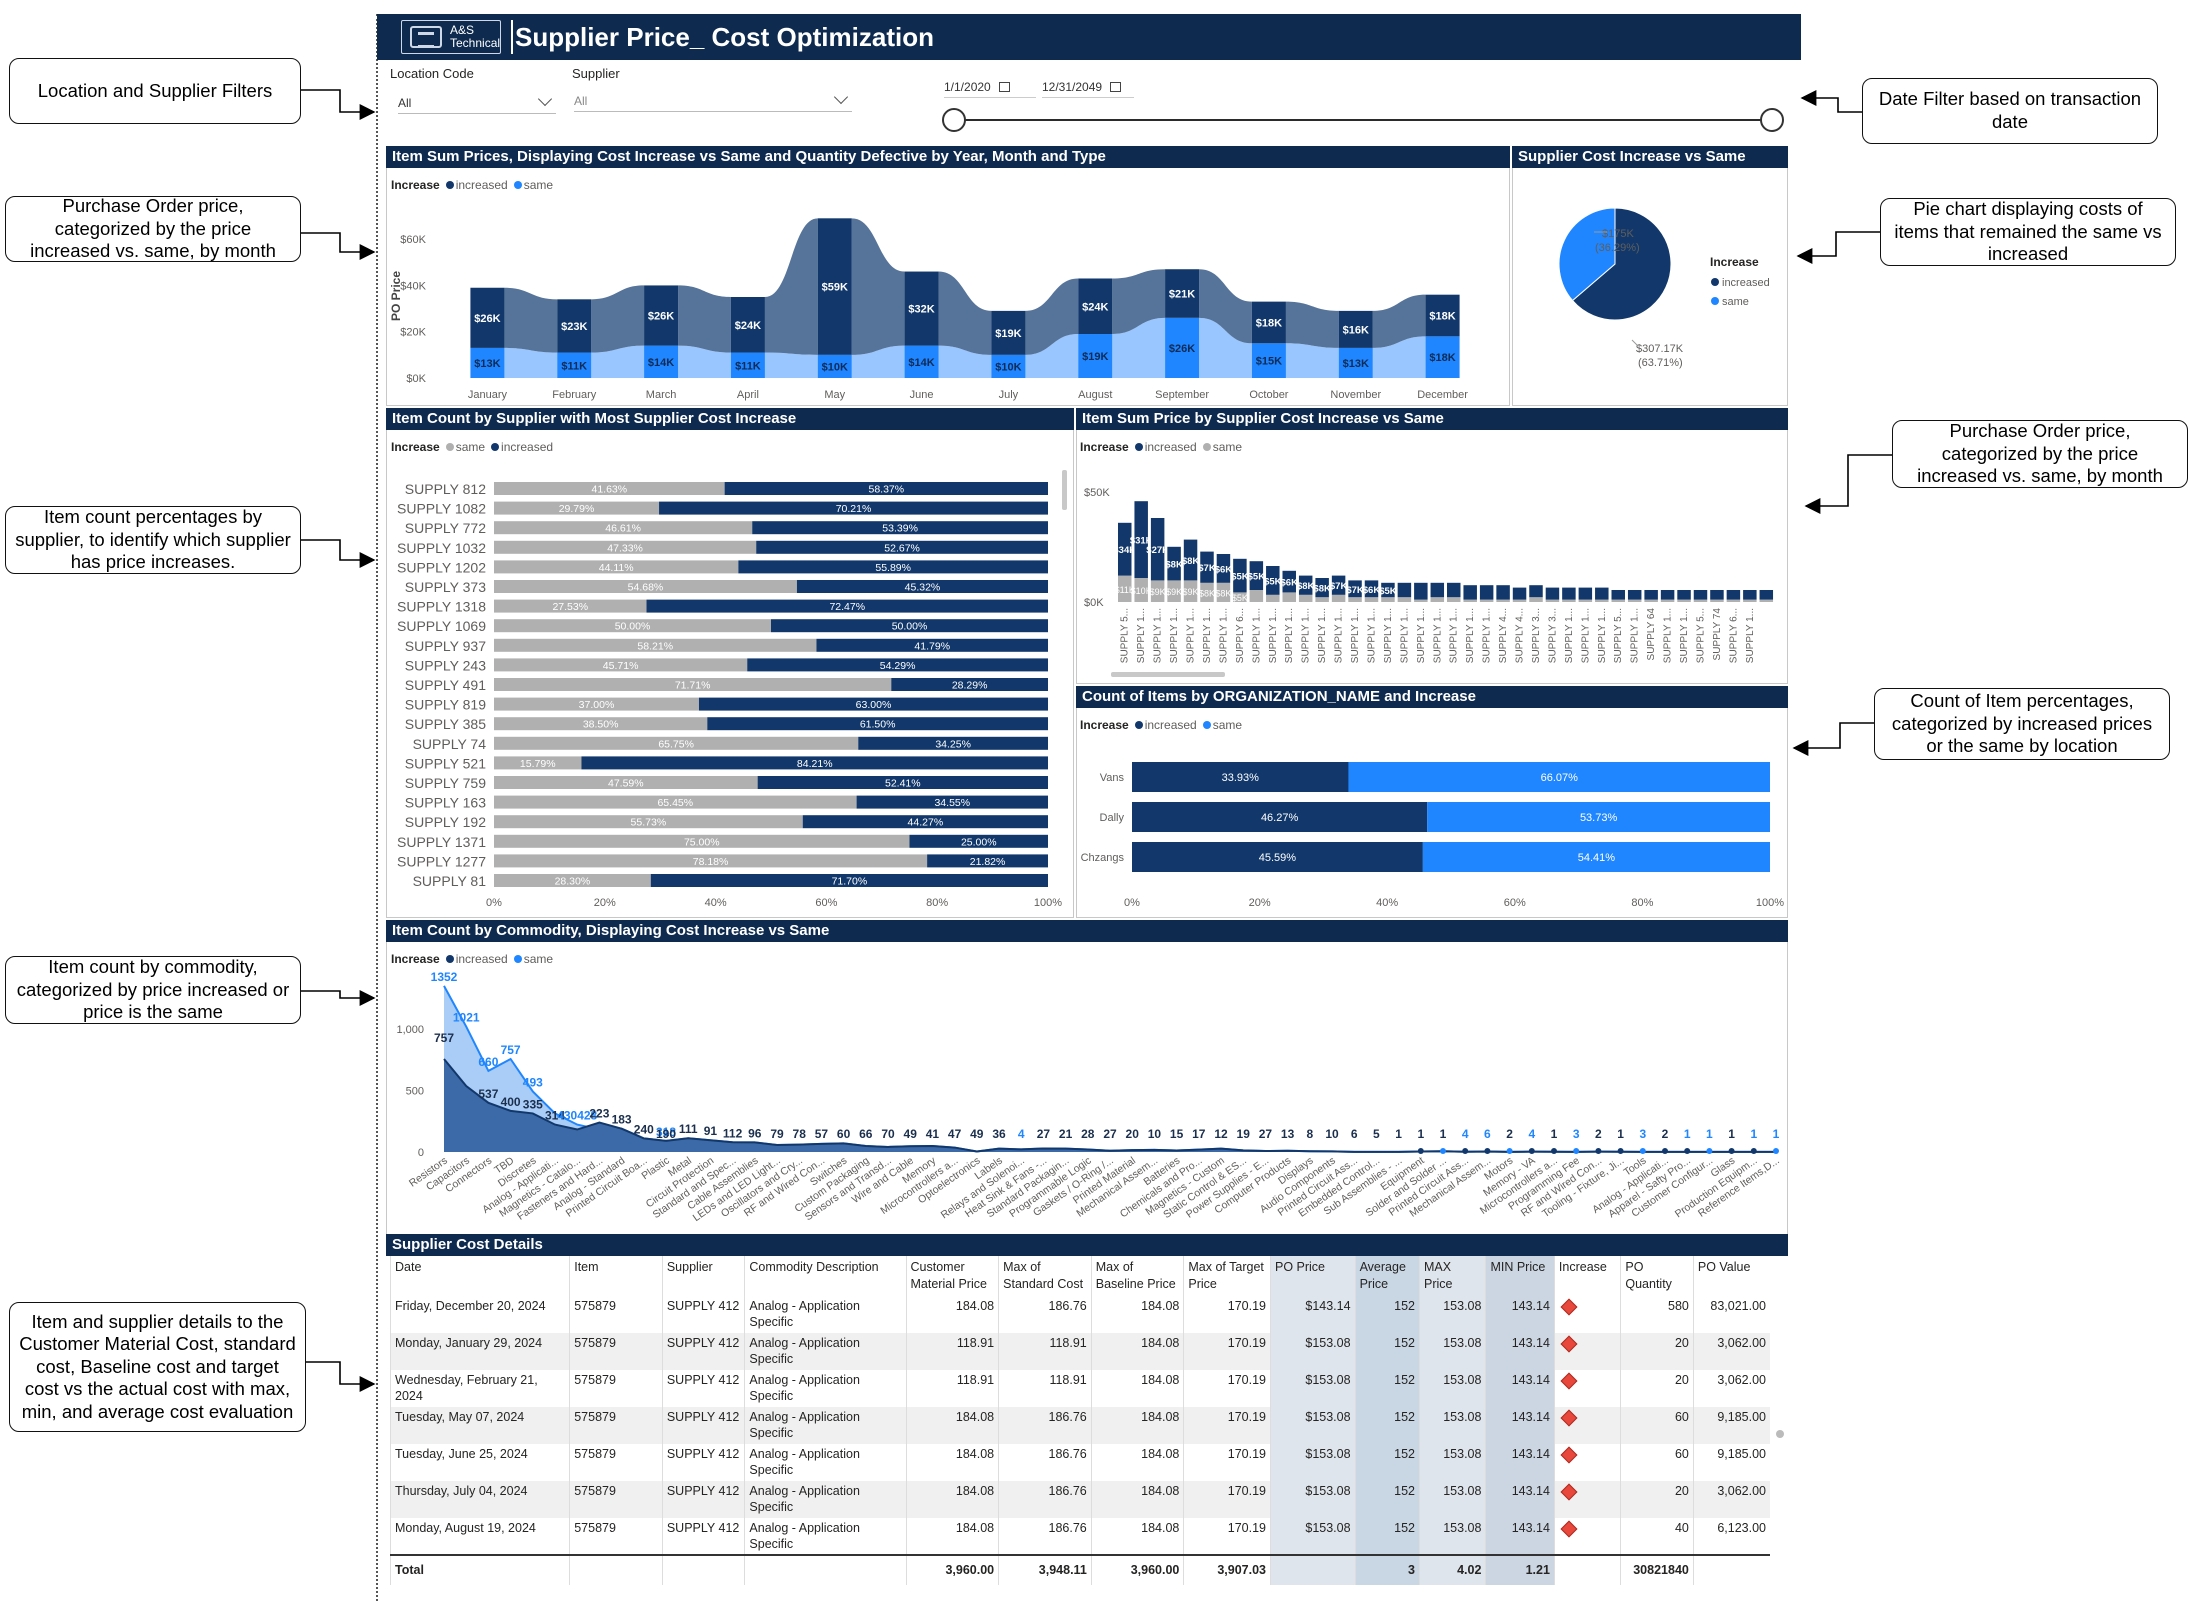 The image size is (2192, 1601). What do you see at coordinates (1388, 591) in the screenshot?
I see `bar-label-increased: $5K` at bounding box center [1388, 591].